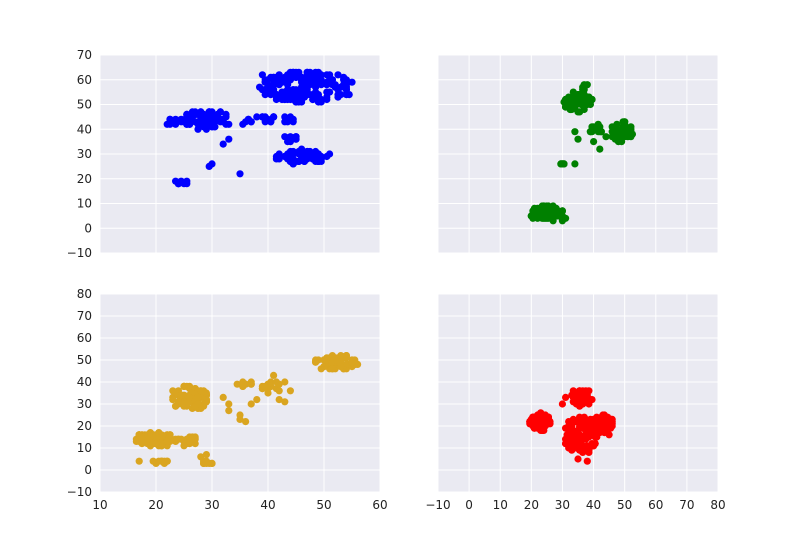 The height and width of the screenshot is (554, 800). Describe the element at coordinates (437, 505) in the screenshot. I see `x-tick-label: −10` at that location.